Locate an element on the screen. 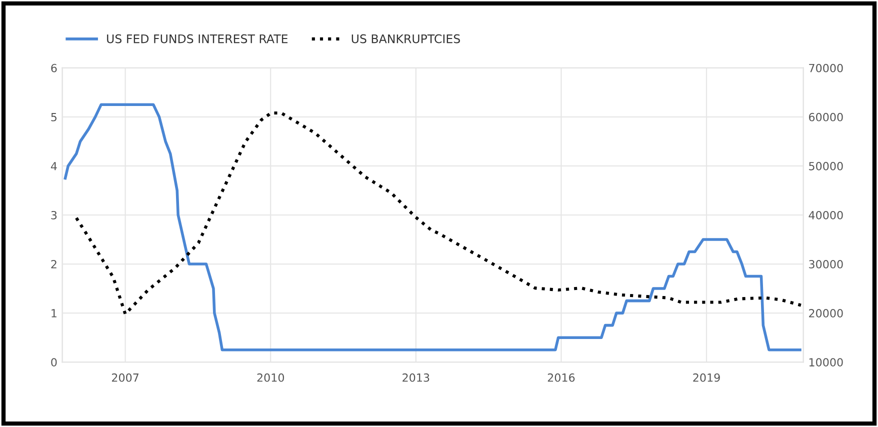  legend-label: US BANKRUPTCIES is located at coordinates (406, 39).